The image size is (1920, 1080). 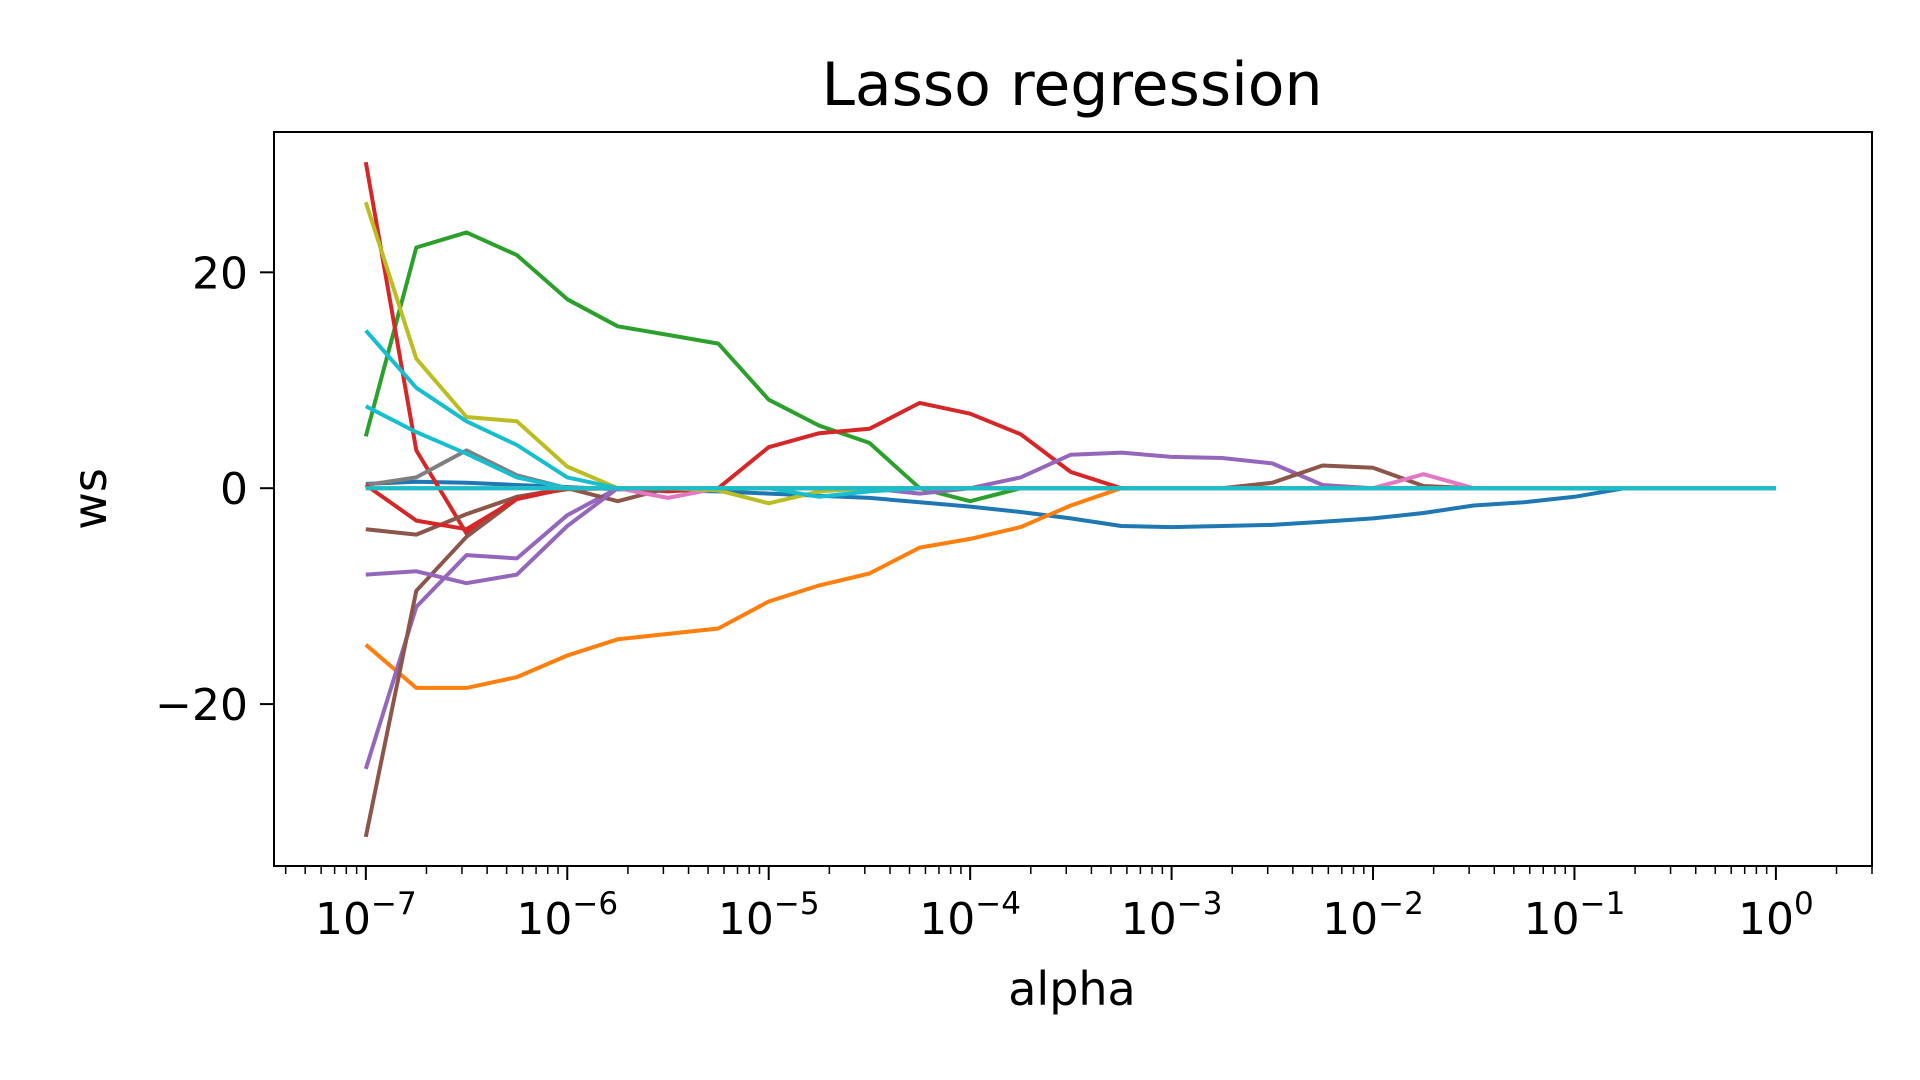 What do you see at coordinates (234, 489) in the screenshot?
I see `y-tick-label: 0` at bounding box center [234, 489].